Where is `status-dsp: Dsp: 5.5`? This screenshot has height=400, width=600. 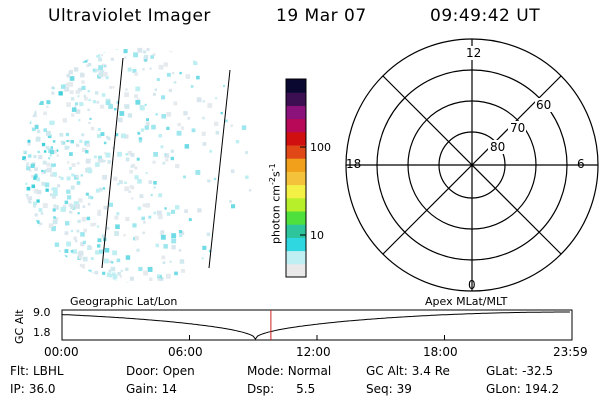 status-dsp: Dsp: 5.5 is located at coordinates (281, 389).